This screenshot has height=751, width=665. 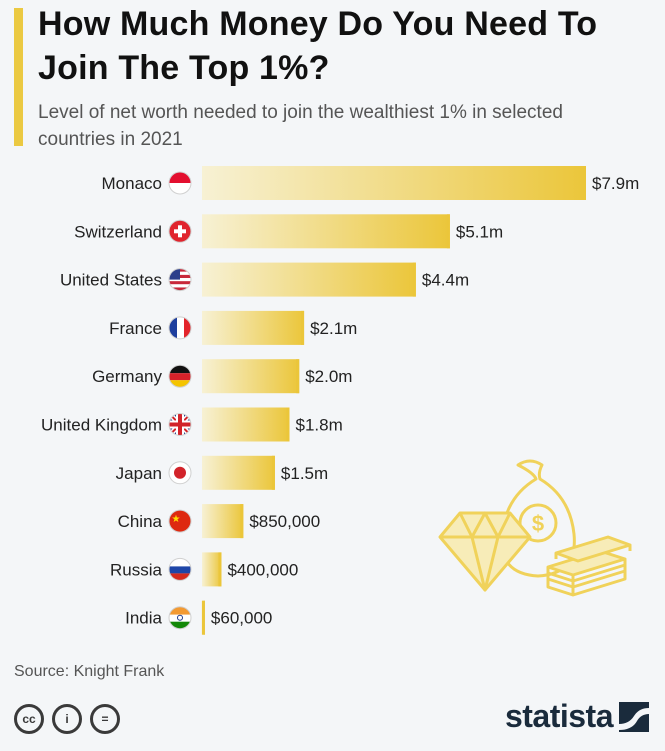 I want to click on switzerland-flag-icon, so click(x=180, y=231).